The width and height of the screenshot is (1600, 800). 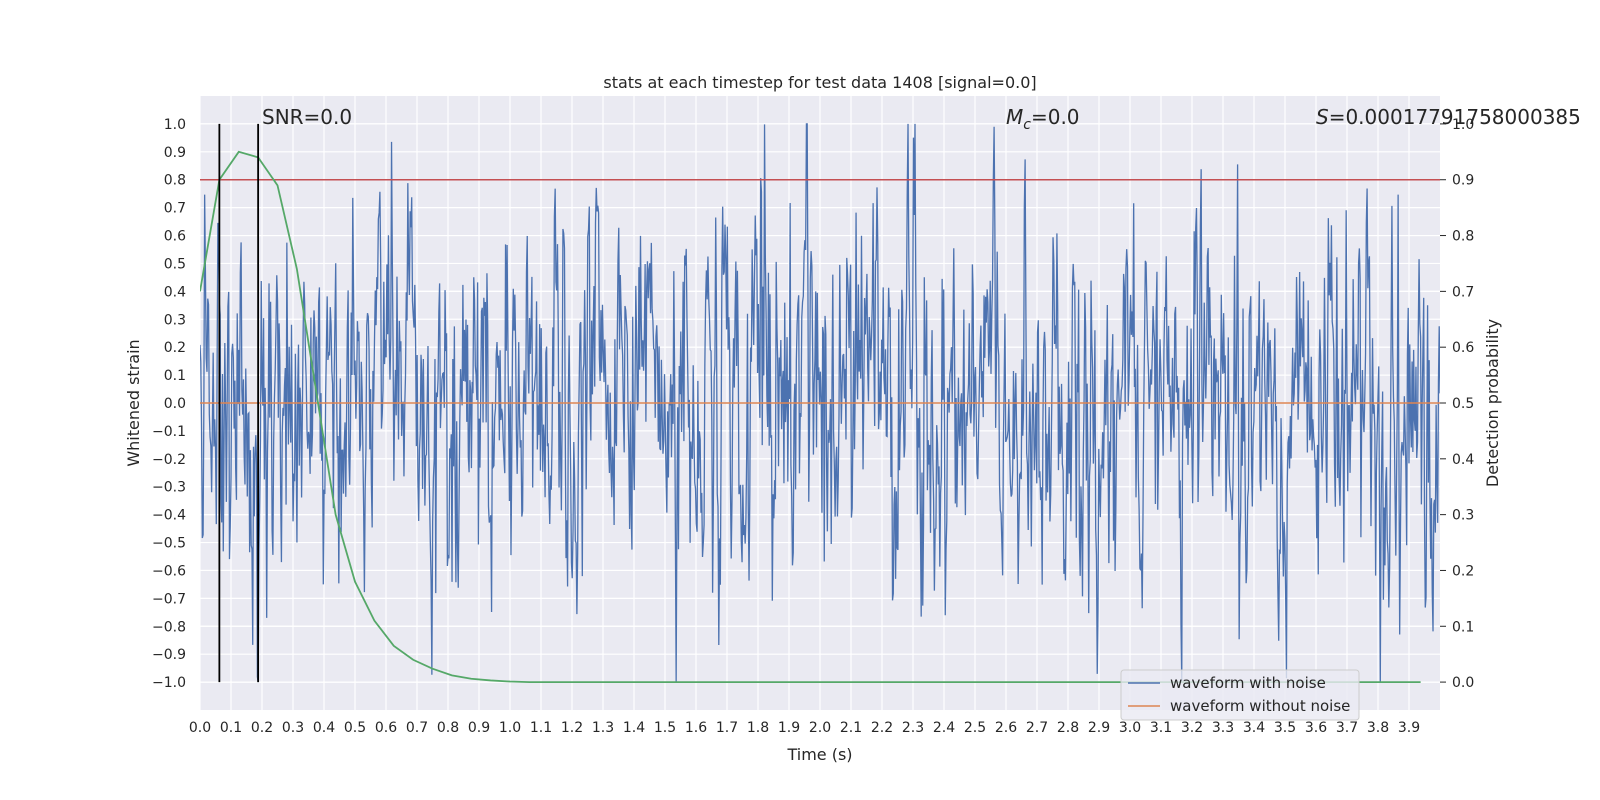 I want to click on y-tick-label: 0.7, so click(x=175, y=209).